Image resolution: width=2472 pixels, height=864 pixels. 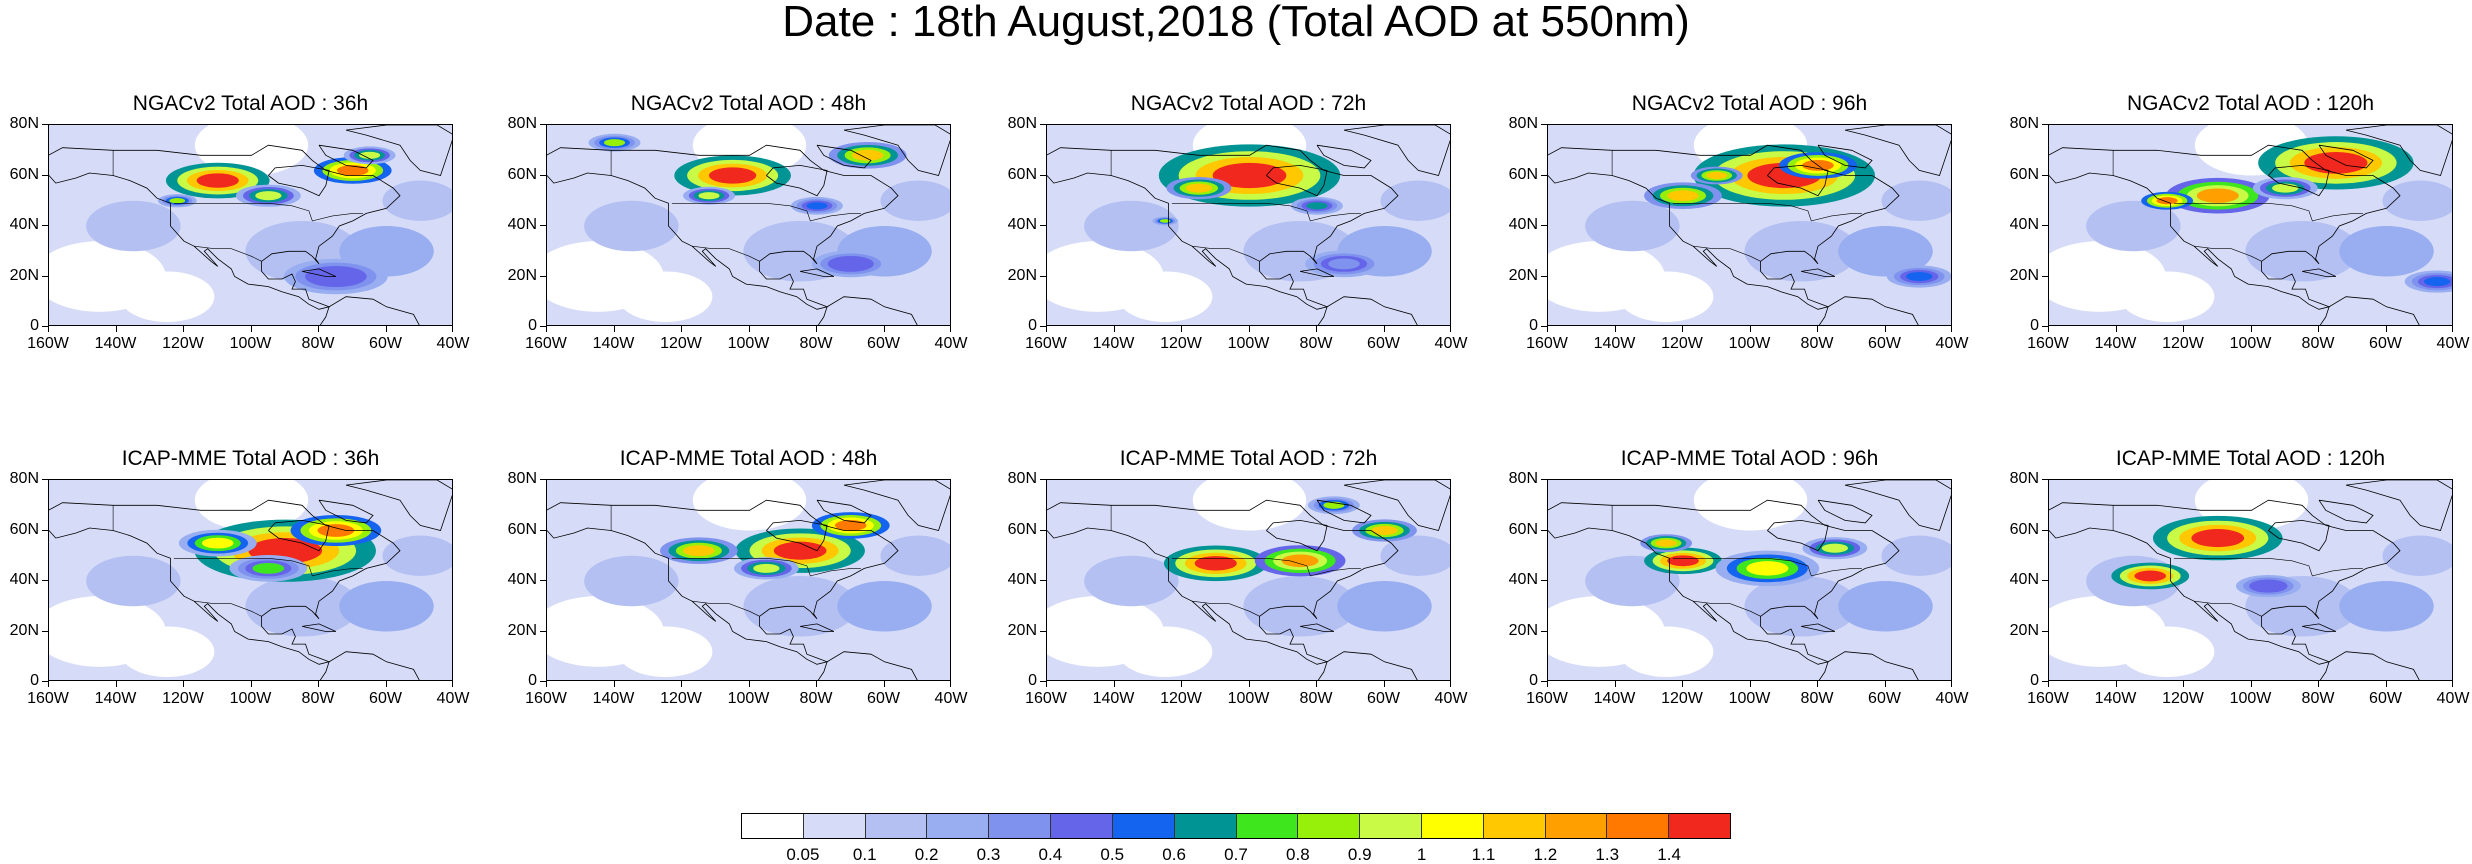 I want to click on colorbar-label: 1.2, so click(x=1545, y=854).